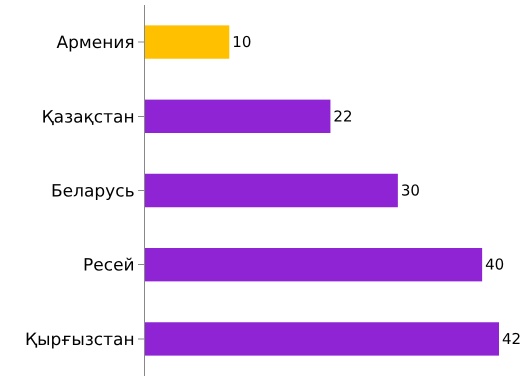  What do you see at coordinates (343, 116) in the screenshot?
I see `data-label: 22` at bounding box center [343, 116].